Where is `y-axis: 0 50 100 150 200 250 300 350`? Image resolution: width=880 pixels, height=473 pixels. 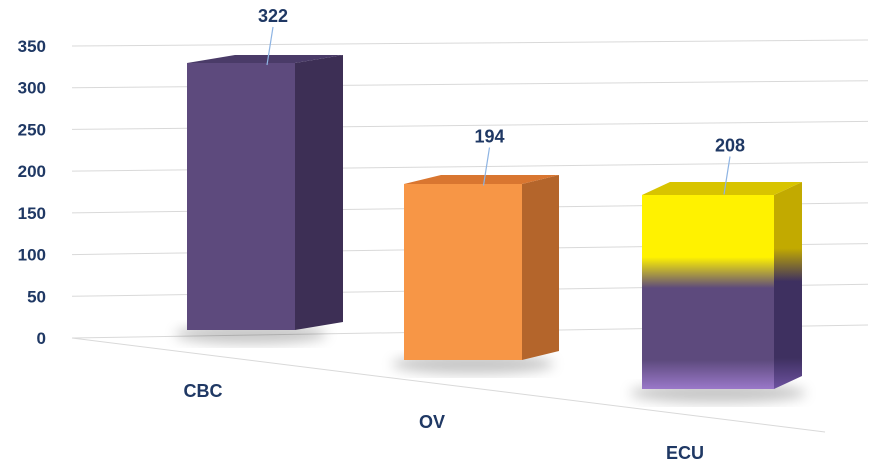 y-axis: 0 50 100 150 200 250 300 350 is located at coordinates (32, 192).